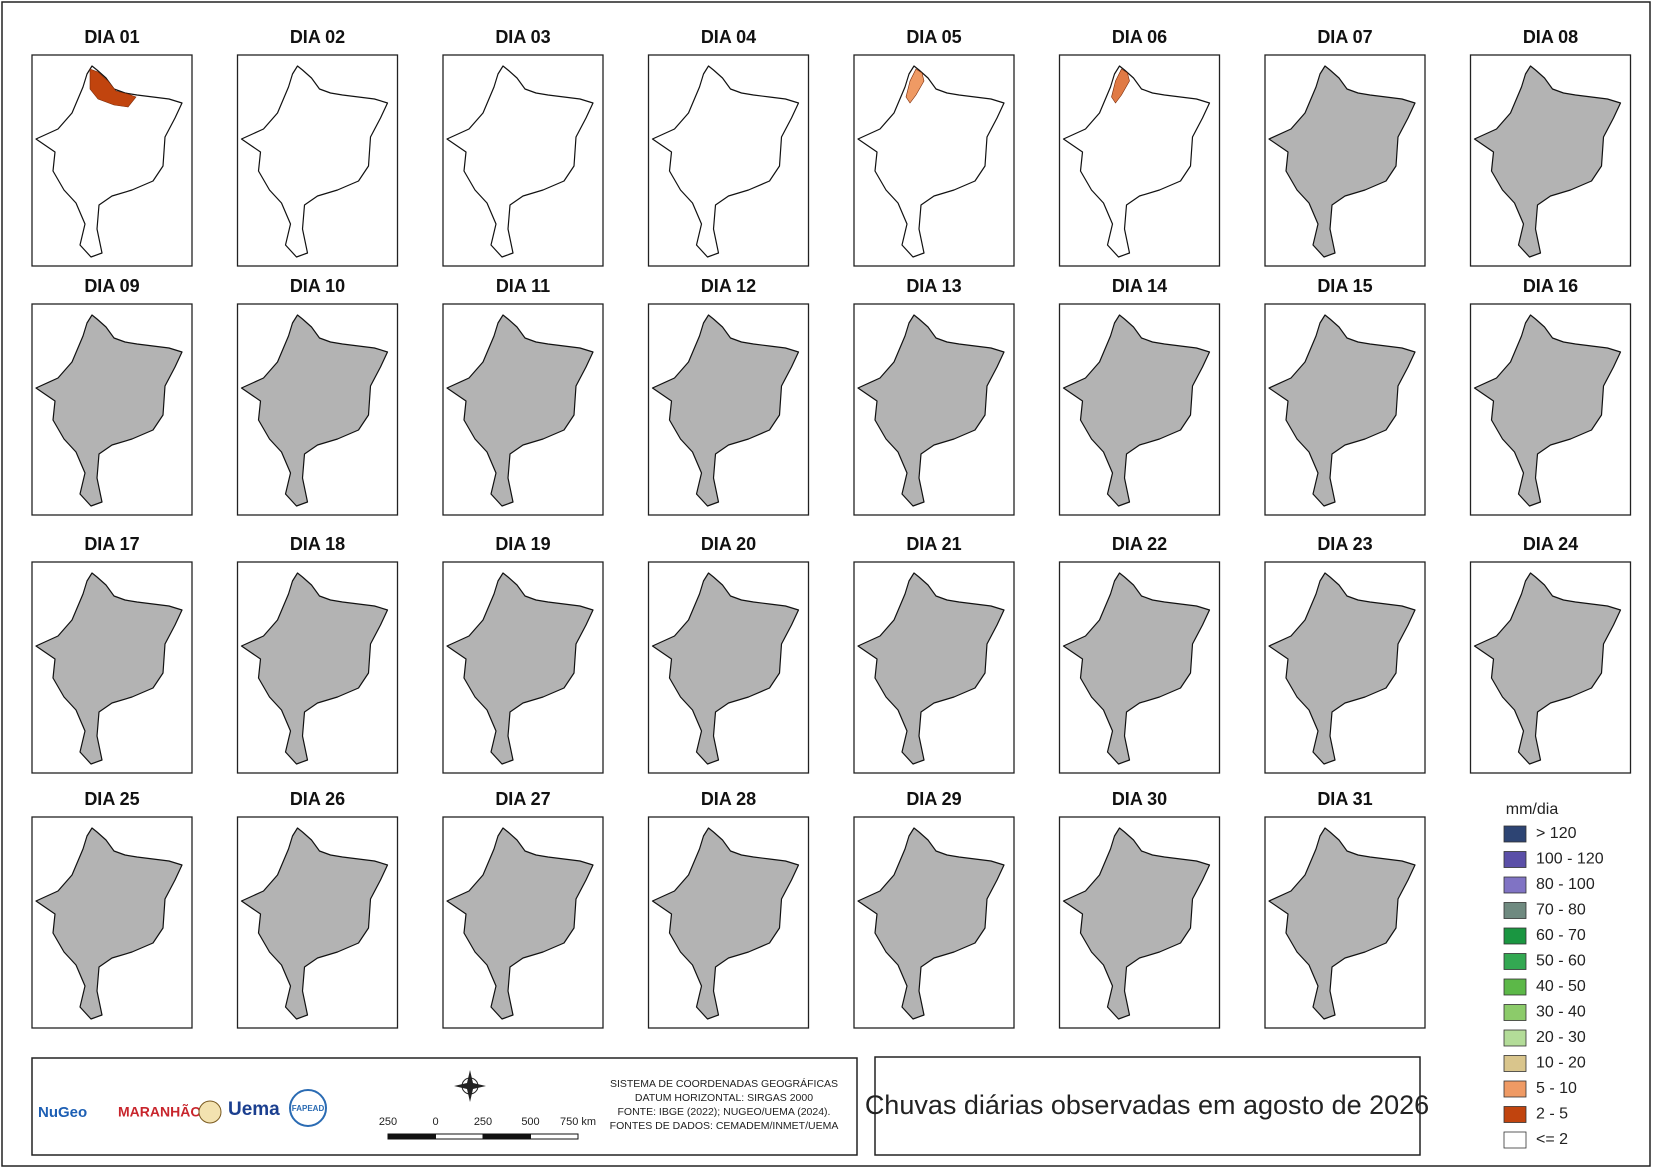 This screenshot has width=1653, height=1169. What do you see at coordinates (1550, 544) in the screenshot?
I see `day-label: DIA 24` at bounding box center [1550, 544].